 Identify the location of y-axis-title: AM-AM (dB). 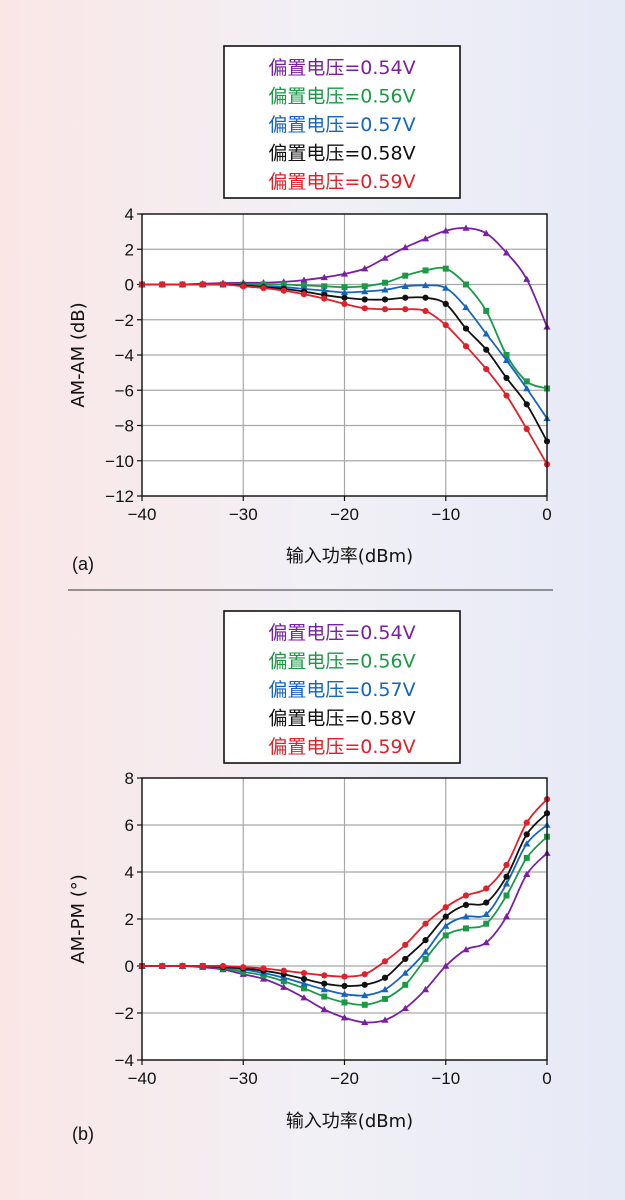
(78, 354).